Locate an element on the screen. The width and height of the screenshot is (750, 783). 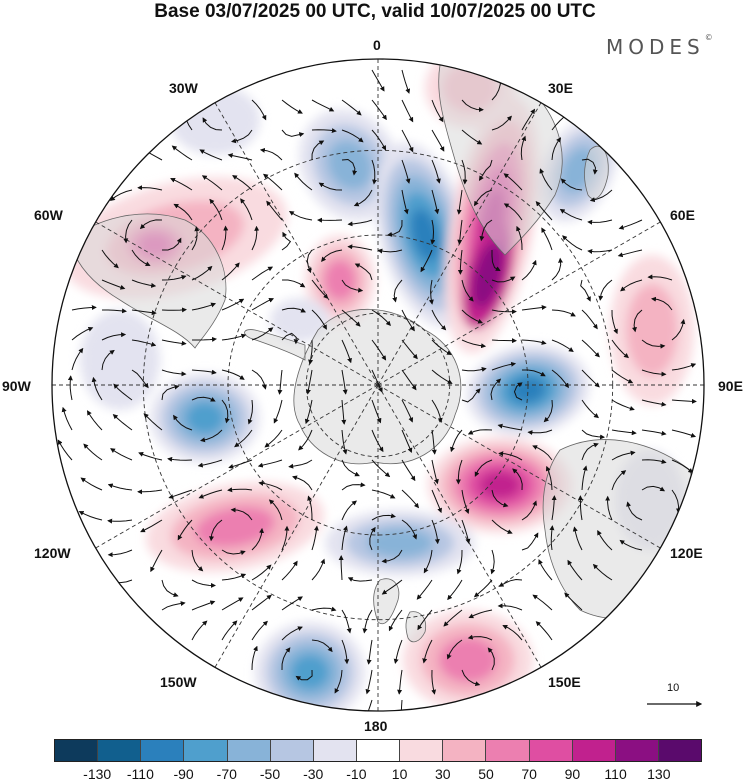
reference-arrow-icon is located at coordinates (675, 704).